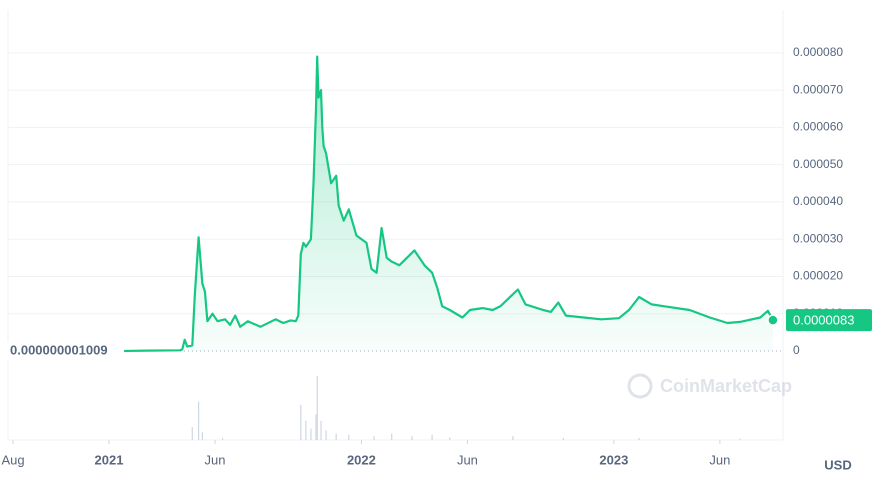 Image resolution: width=882 pixels, height=480 pixels. What do you see at coordinates (818, 164) in the screenshot?
I see `y-tick-label: 0.000050` at bounding box center [818, 164].